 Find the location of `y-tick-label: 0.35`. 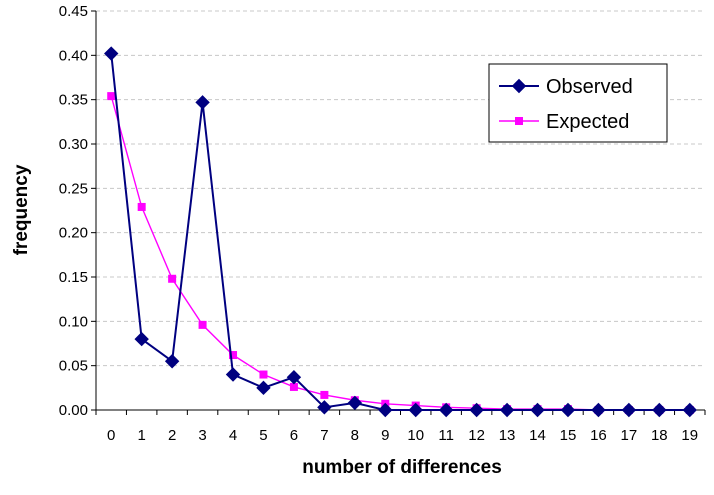

y-tick-label: 0.35 is located at coordinates (73, 100).